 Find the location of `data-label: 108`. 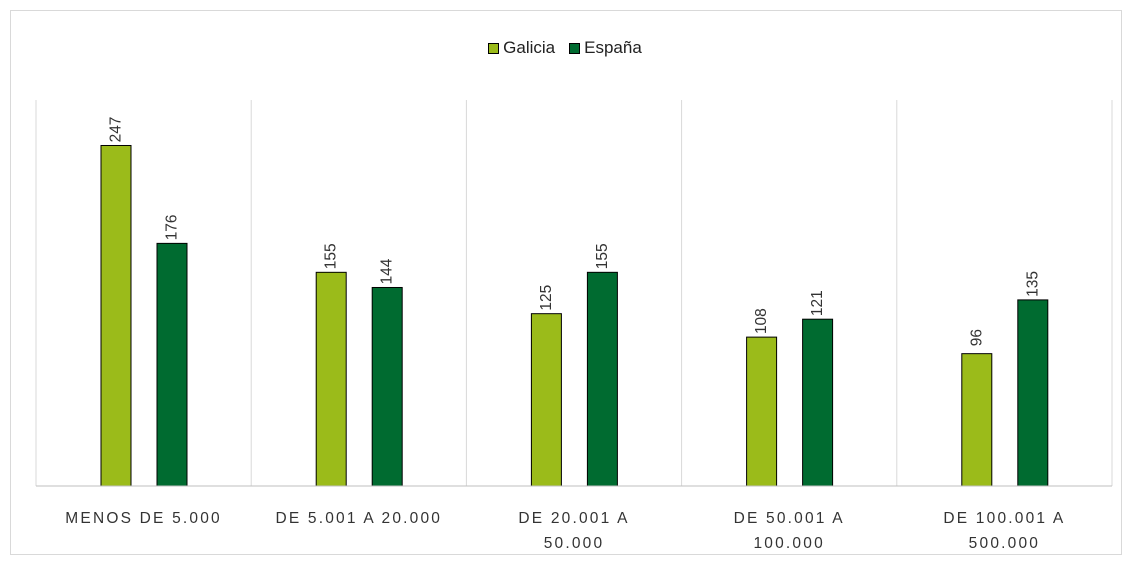

data-label: 108 is located at coordinates (761, 321).